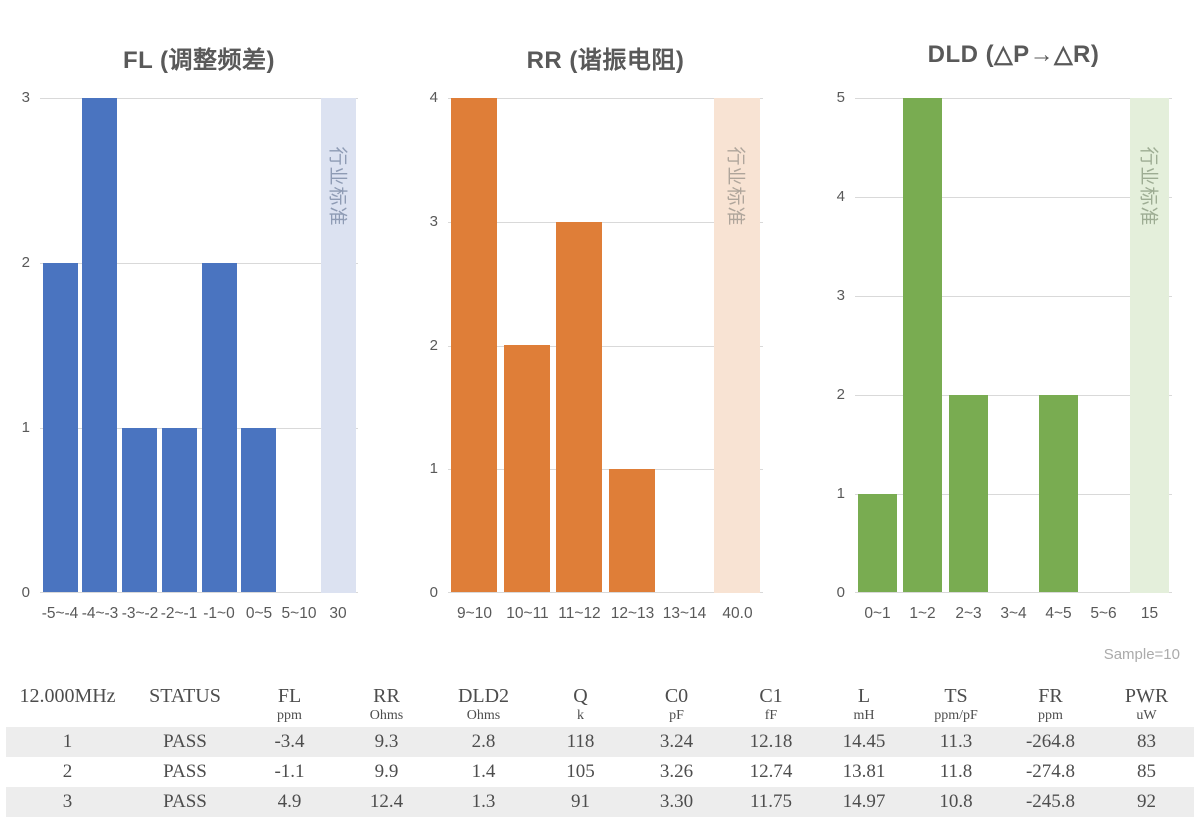 The width and height of the screenshot is (1200, 820). I want to click on x-axis-category-label: 11~12, so click(579, 613).